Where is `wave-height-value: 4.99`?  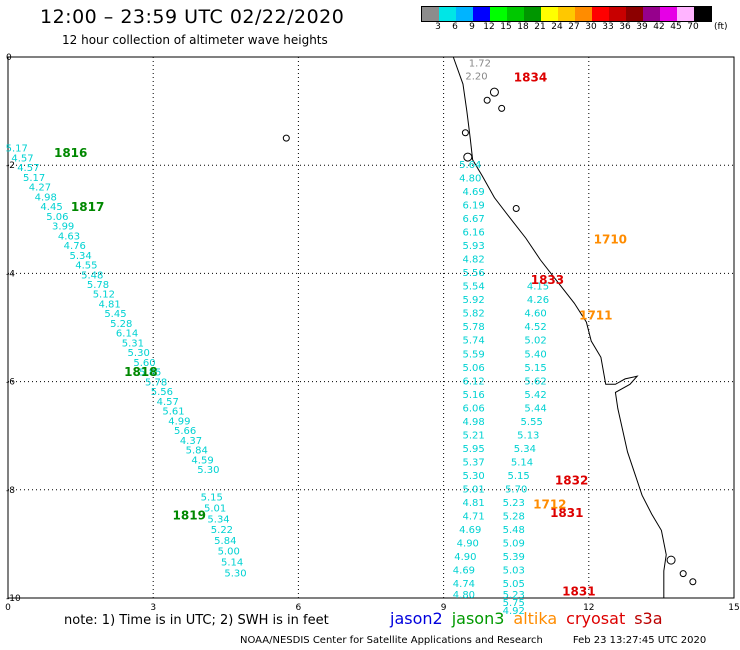
wave-height-value: 4.99 is located at coordinates (179, 421).